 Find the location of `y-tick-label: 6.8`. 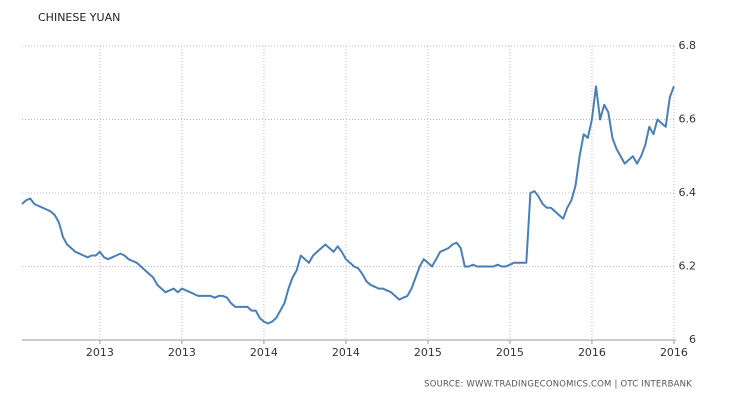

y-tick-label: 6.8 is located at coordinates (688, 45).